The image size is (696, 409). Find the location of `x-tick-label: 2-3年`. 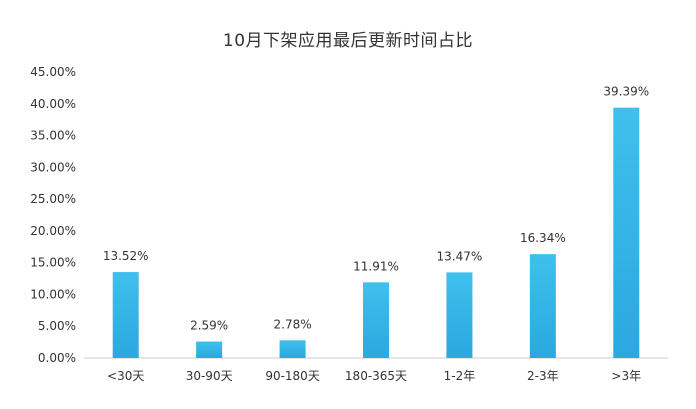

x-tick-label: 2-3年 is located at coordinates (543, 376).